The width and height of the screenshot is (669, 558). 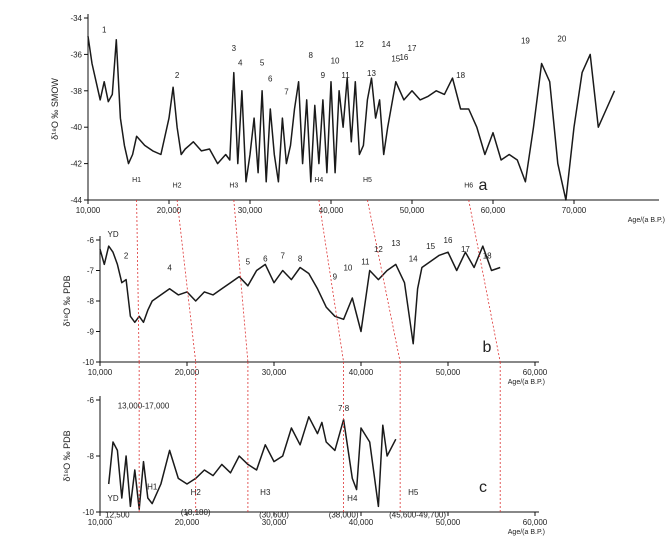 I want to click on y-tick-label: -40, so click(x=76, y=127).